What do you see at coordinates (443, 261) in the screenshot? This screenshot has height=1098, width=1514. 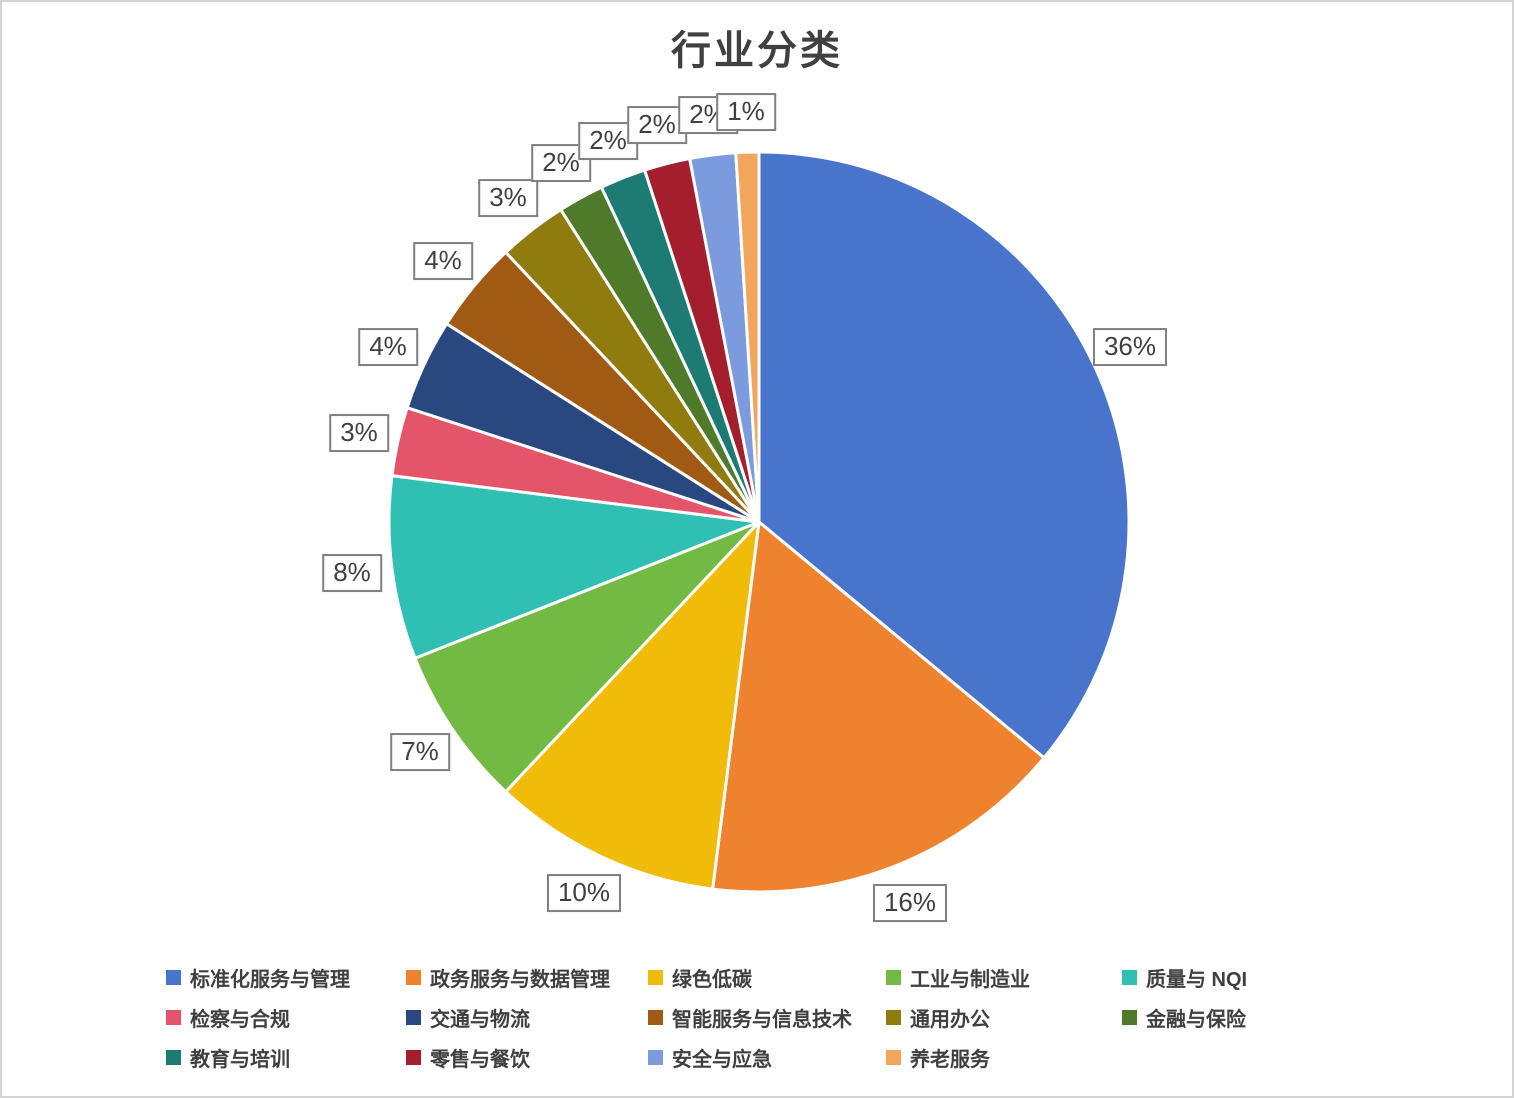 I see `percent-label-8: 4%` at bounding box center [443, 261].